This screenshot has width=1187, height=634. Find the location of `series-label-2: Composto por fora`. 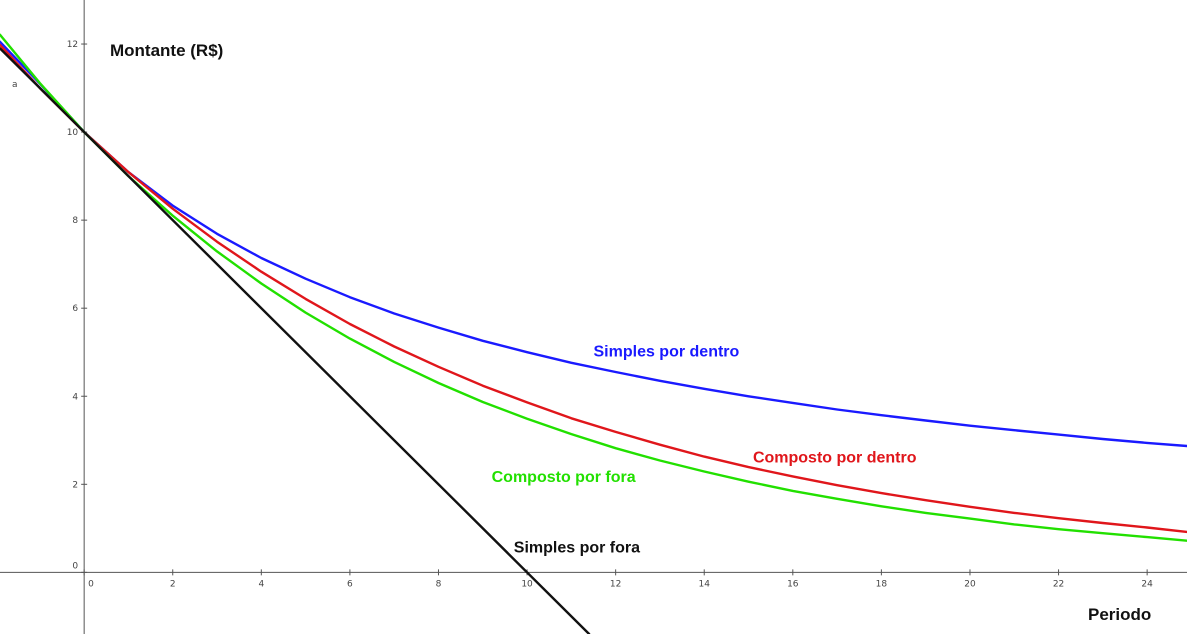

series-label-2: Composto por fora is located at coordinates (564, 477).